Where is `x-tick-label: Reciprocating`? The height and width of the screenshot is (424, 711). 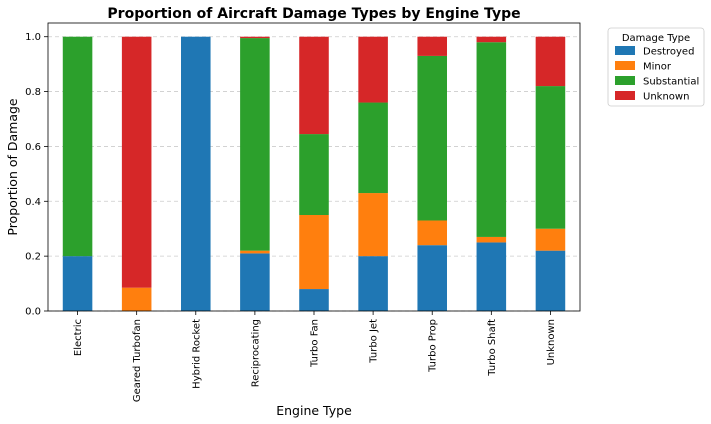
x-tick-label: Reciprocating is located at coordinates (255, 353).